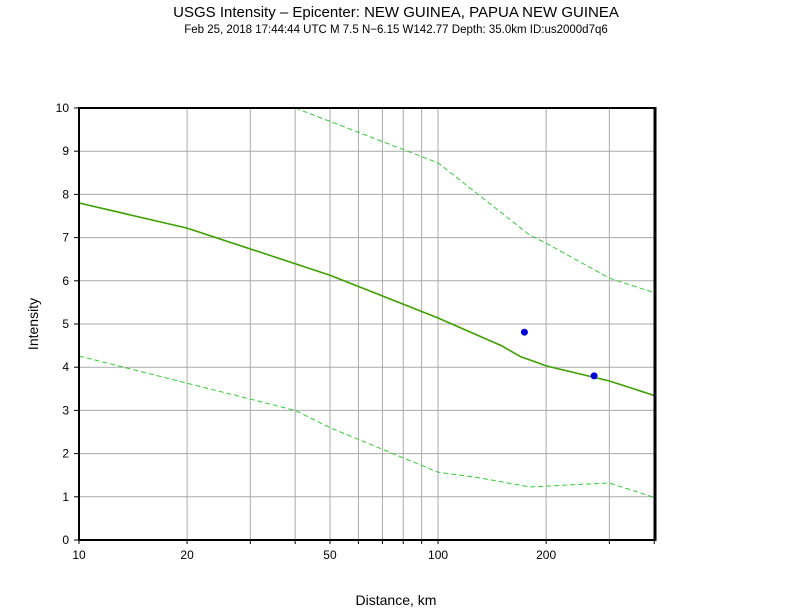 The width and height of the screenshot is (792, 612). What do you see at coordinates (65, 238) in the screenshot?
I see `y-tick-label: 7` at bounding box center [65, 238].